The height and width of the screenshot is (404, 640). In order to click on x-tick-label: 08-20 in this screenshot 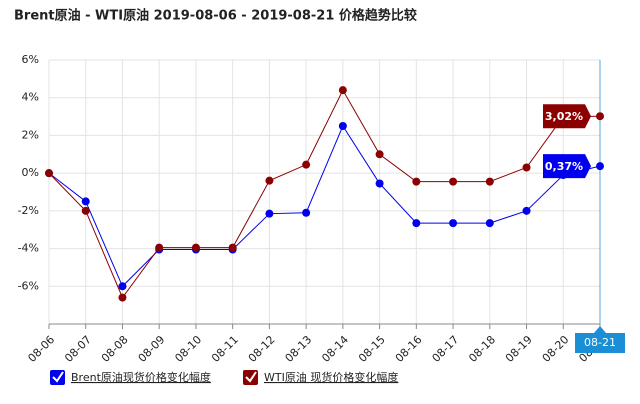, I will do `click(556, 349)`.